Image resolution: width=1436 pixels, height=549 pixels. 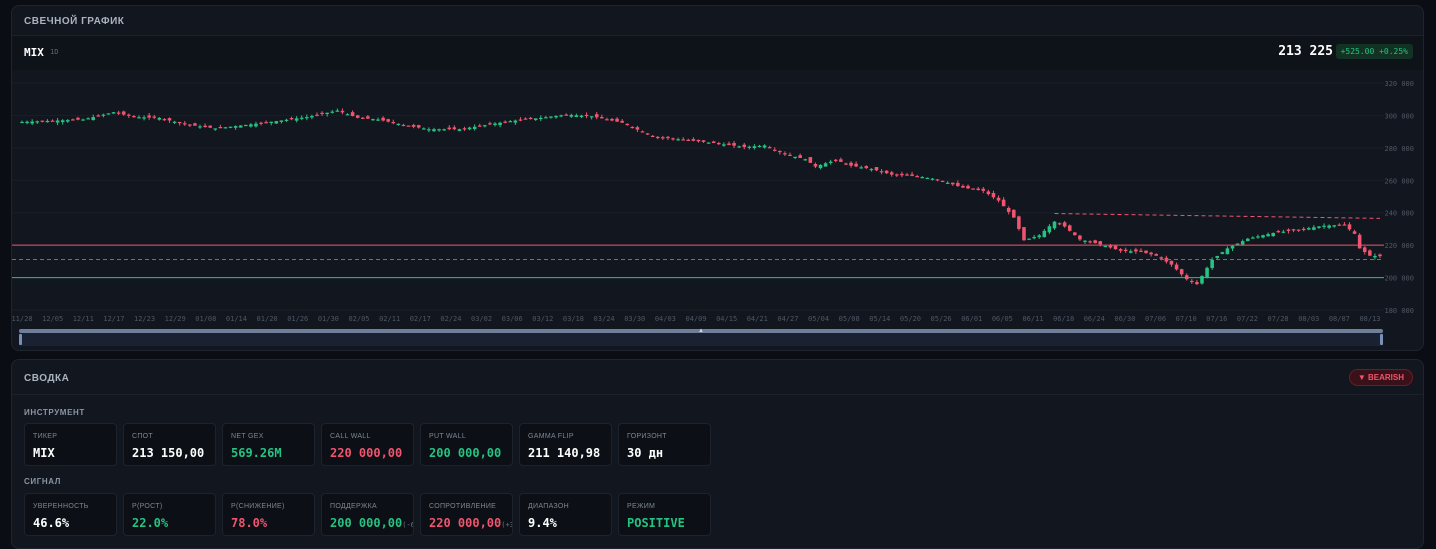 What do you see at coordinates (564, 453) in the screenshot?
I see `metric-value: 211 140,98` at bounding box center [564, 453].